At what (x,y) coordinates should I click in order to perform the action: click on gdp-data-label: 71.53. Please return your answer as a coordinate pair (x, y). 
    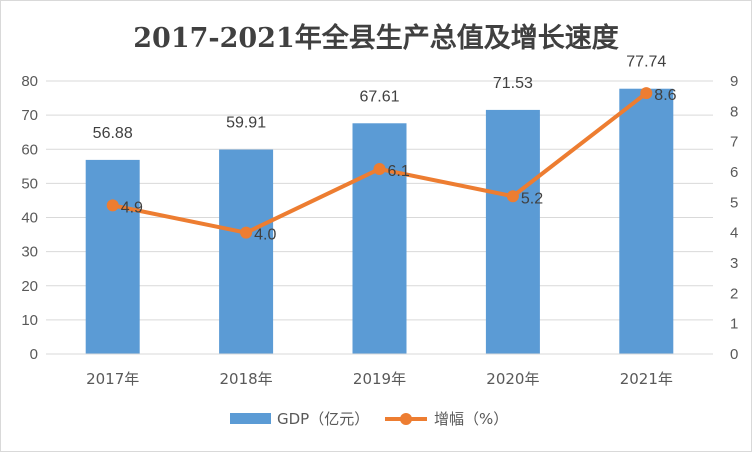
    Looking at the image, I should click on (513, 83).